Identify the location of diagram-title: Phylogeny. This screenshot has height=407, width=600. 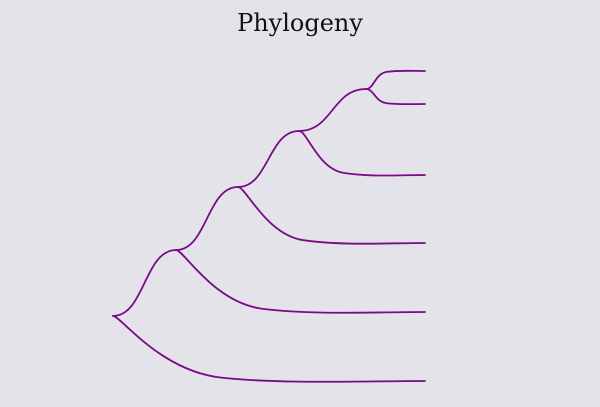
(300, 23).